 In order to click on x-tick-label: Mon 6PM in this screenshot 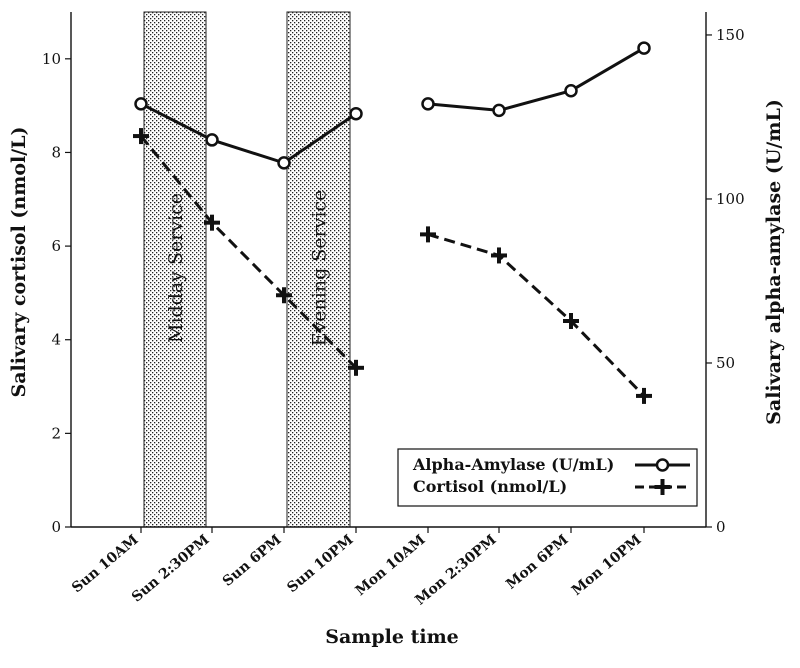, I will do `click(537, 562)`.